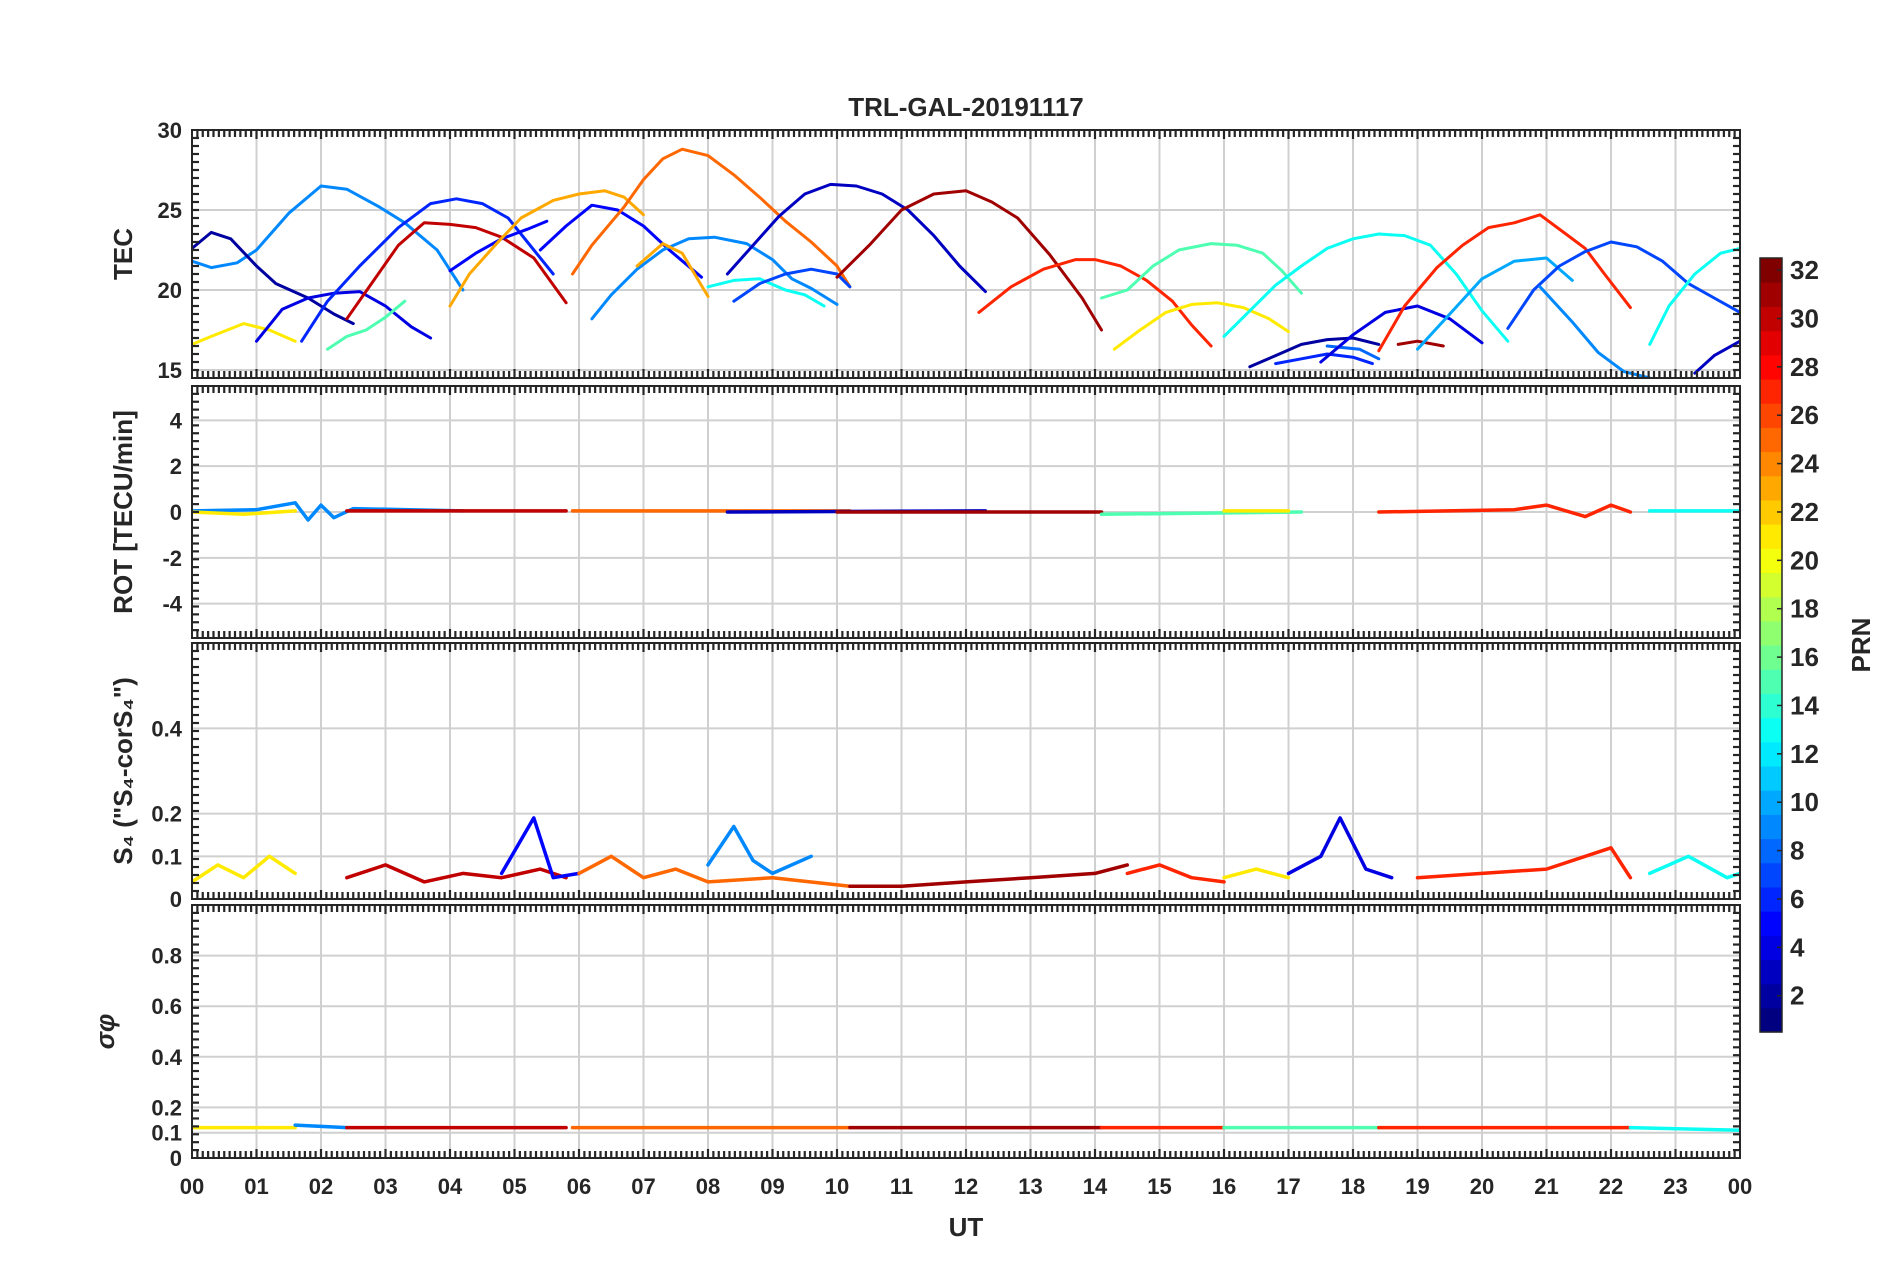 The width and height of the screenshot is (1902, 1272). I want to click on y-tick-label: 0.4, so click(166, 728).